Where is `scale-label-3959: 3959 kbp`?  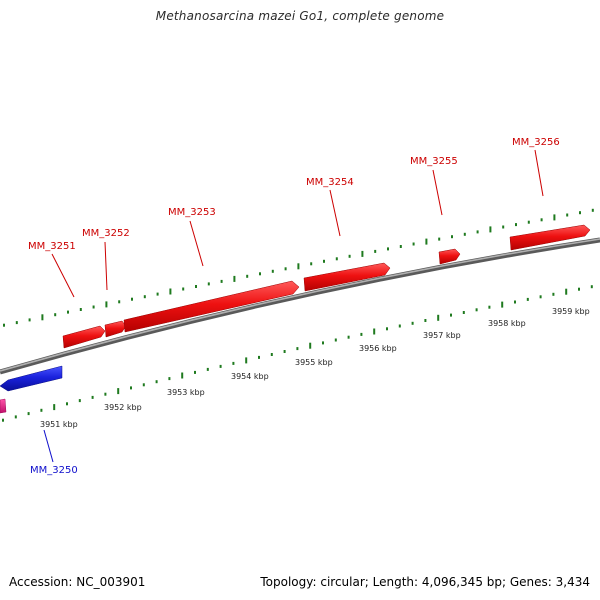 scale-label-3959: 3959 kbp is located at coordinates (571, 311).